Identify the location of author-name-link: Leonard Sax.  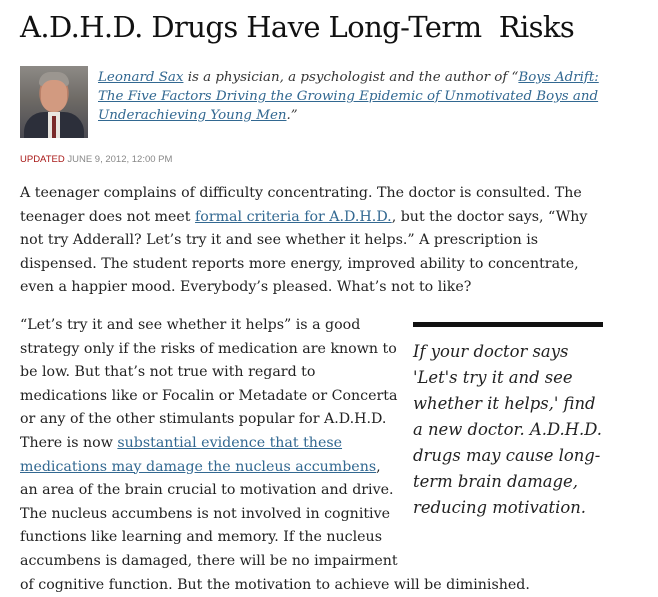
(141, 77).